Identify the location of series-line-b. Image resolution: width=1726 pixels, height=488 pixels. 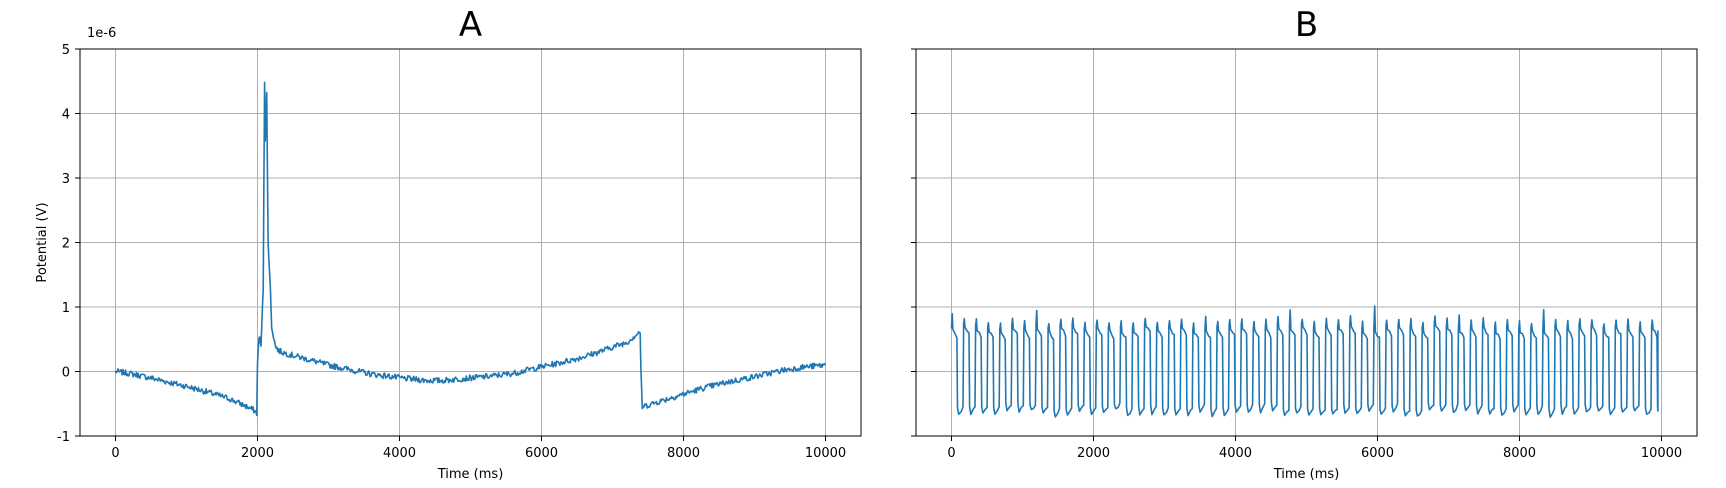
(1304, 361).